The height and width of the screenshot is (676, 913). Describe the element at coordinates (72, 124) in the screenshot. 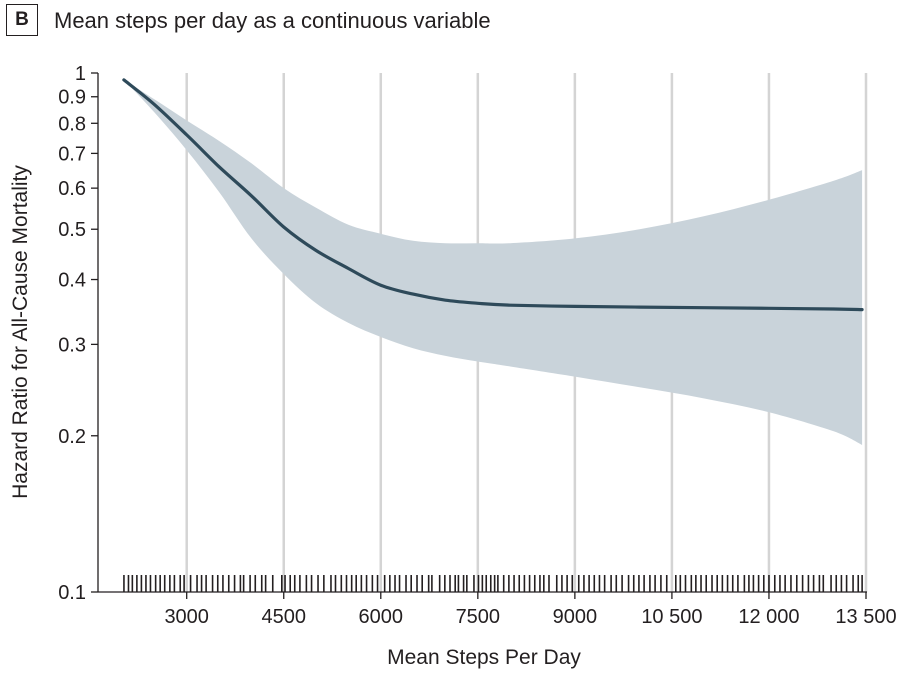

I see `y-tick-label: 0.8` at that location.